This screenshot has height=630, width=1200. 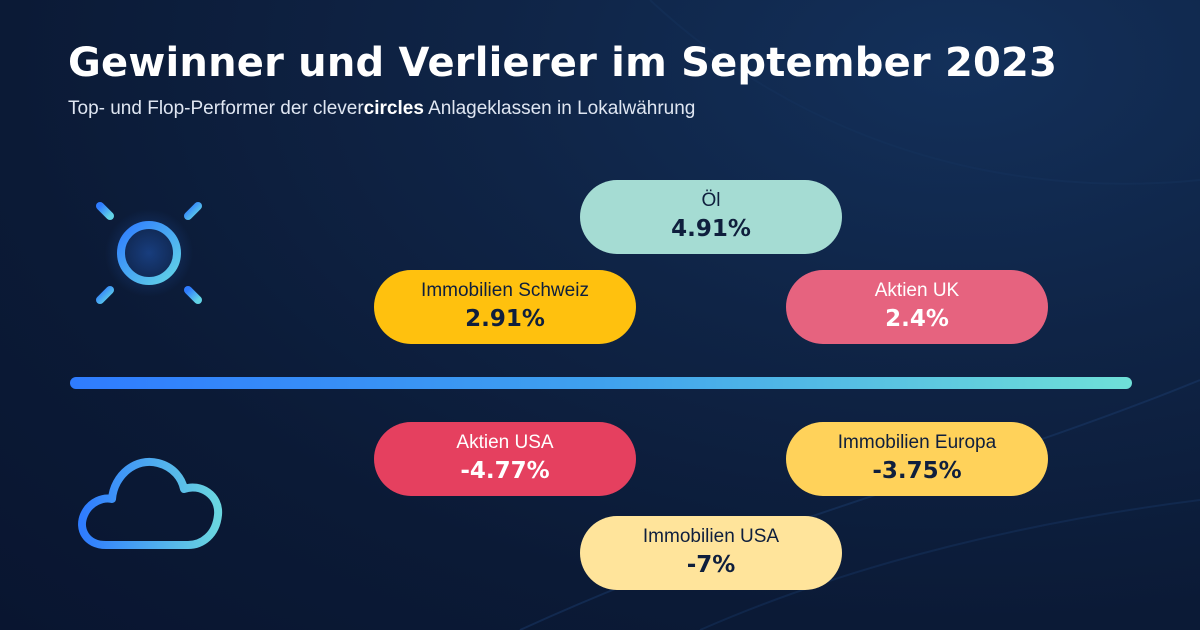 I want to click on page-title: Gewinner und Verlierer im September 2023, so click(x=563, y=63).